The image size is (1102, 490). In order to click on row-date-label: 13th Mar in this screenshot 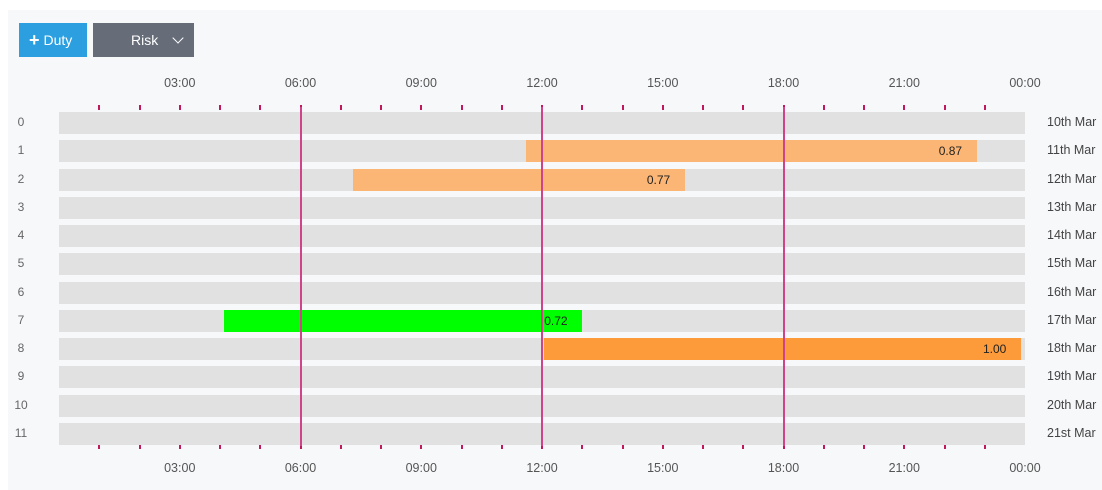, I will do `click(1072, 206)`.